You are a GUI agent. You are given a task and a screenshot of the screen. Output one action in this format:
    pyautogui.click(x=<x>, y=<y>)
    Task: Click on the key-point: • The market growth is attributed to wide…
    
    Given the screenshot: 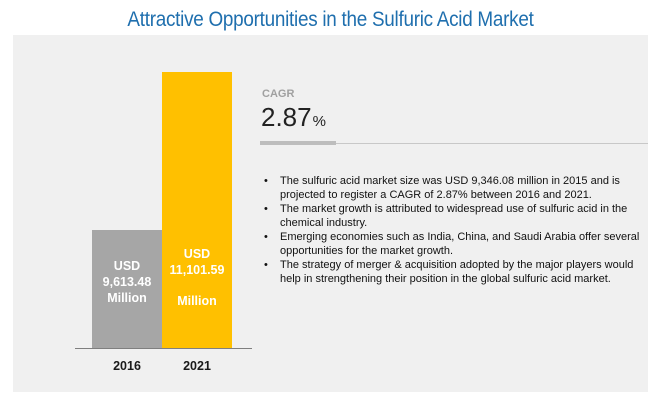 What is the action you would take?
    pyautogui.click(x=454, y=216)
    